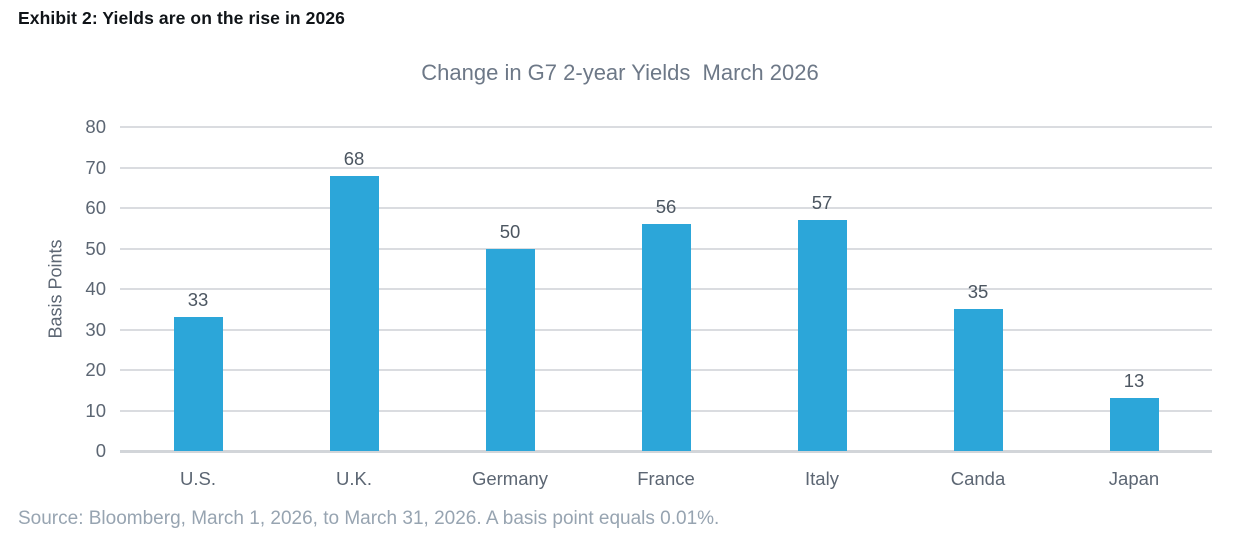  Describe the element at coordinates (198, 384) in the screenshot. I see `bar-us` at that location.